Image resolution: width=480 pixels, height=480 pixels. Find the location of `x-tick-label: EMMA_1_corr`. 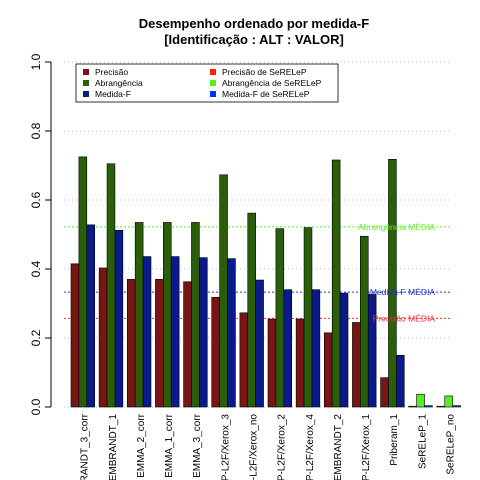

x-tick-label: EMMA_1_corr is located at coordinates (169, 445).